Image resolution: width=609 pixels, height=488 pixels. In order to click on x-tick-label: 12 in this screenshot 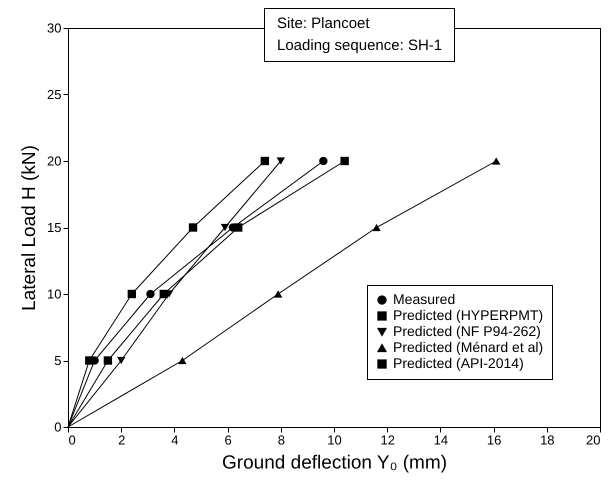, I will do `click(387, 440)`.